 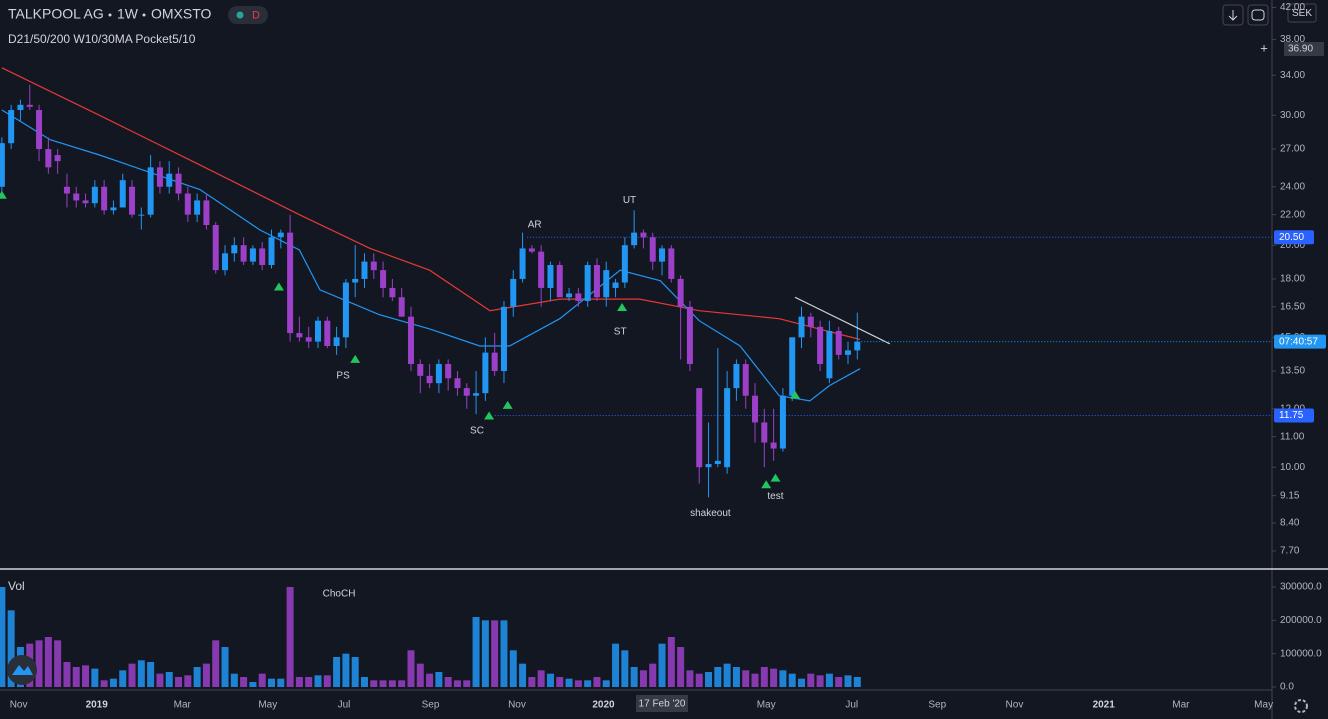 What do you see at coordinates (1301, 706) in the screenshot?
I see `settings-icon` at bounding box center [1301, 706].